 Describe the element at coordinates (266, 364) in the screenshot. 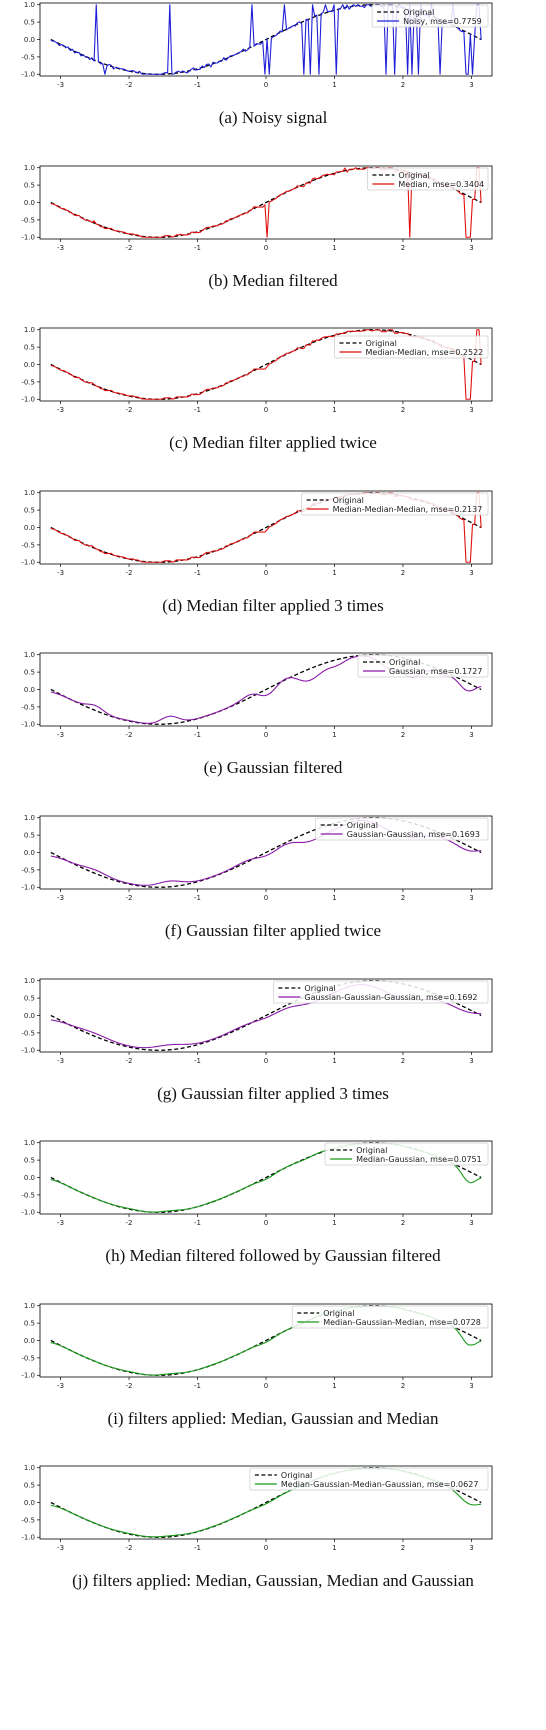

I see `series-line` at that location.